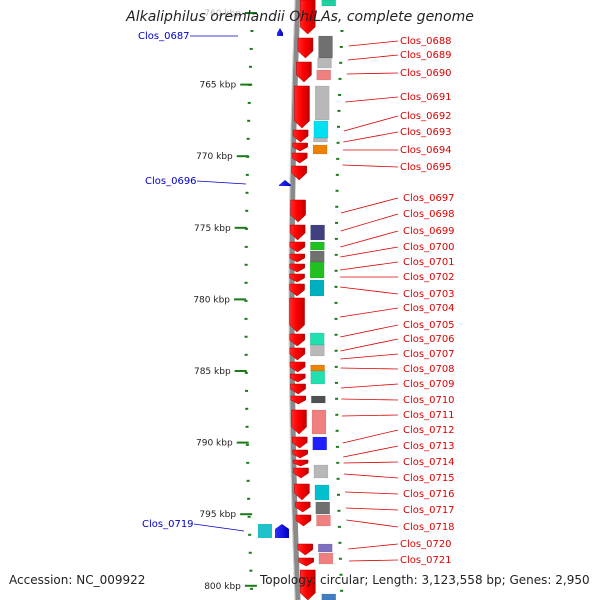 The height and width of the screenshot is (600, 600). Describe the element at coordinates (429, 430) in the screenshot. I see `gene-label-clos-0712: Clos_0712` at that location.